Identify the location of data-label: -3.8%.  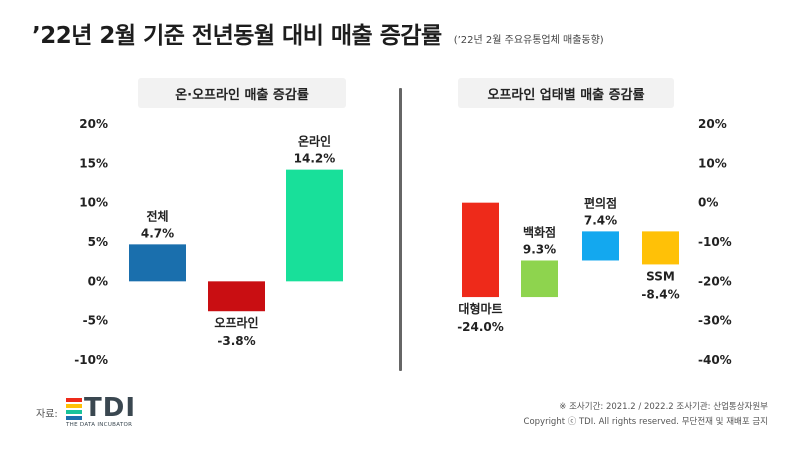
(236, 341).